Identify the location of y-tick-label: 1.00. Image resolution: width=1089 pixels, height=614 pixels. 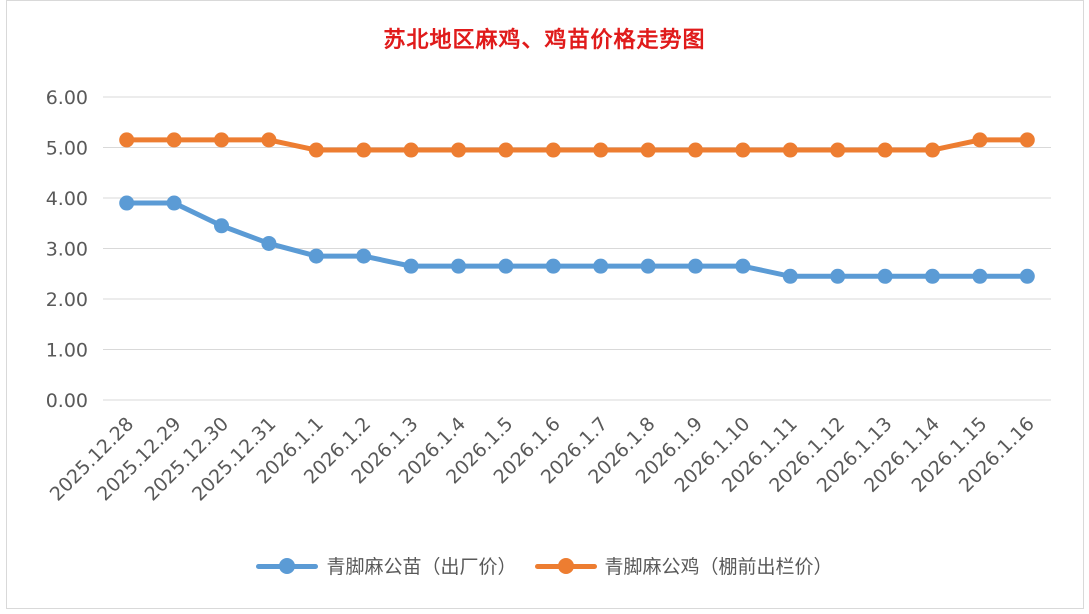
(67, 351).